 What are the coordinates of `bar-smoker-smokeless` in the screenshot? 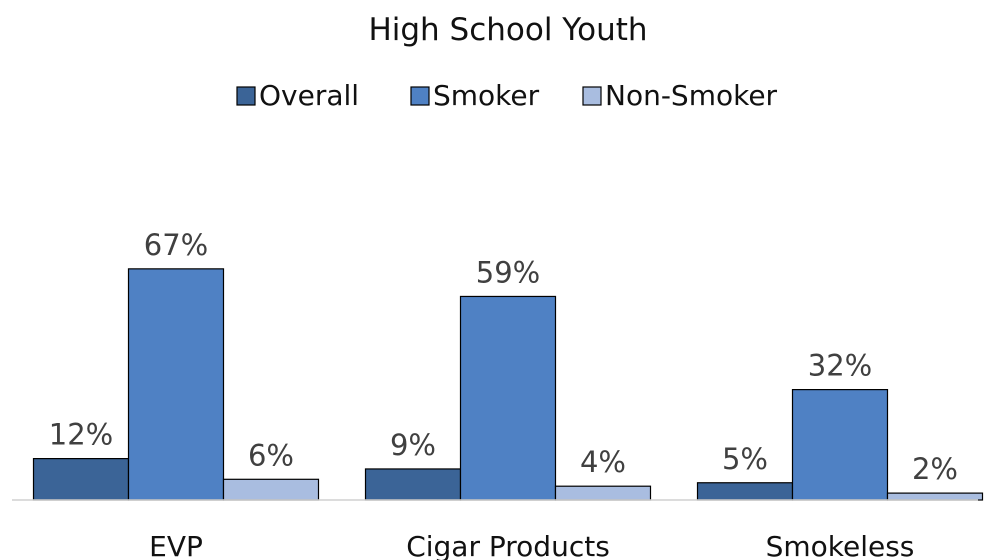 It's located at (840, 445).